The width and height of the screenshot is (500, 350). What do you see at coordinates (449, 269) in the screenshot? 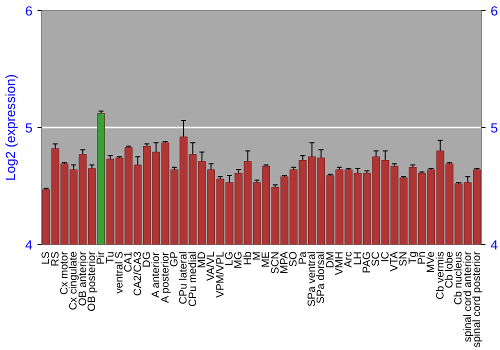
I see `x-tick-label: Cb lobe` at bounding box center [449, 269].